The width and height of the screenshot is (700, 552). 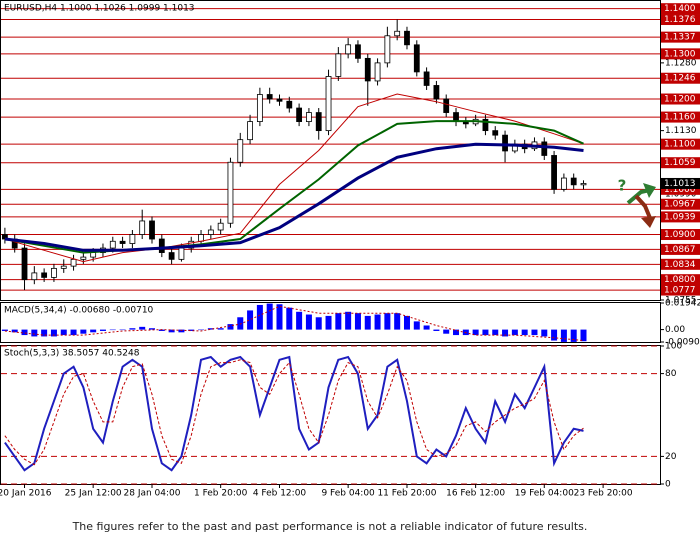 I want to click on level-label: 1.0967, so click(x=680, y=205).